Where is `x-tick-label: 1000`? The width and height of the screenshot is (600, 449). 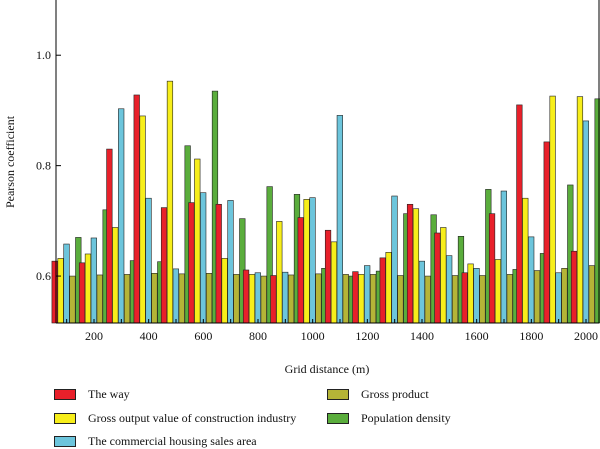 x-tick-label: 1000 is located at coordinates (313, 336).